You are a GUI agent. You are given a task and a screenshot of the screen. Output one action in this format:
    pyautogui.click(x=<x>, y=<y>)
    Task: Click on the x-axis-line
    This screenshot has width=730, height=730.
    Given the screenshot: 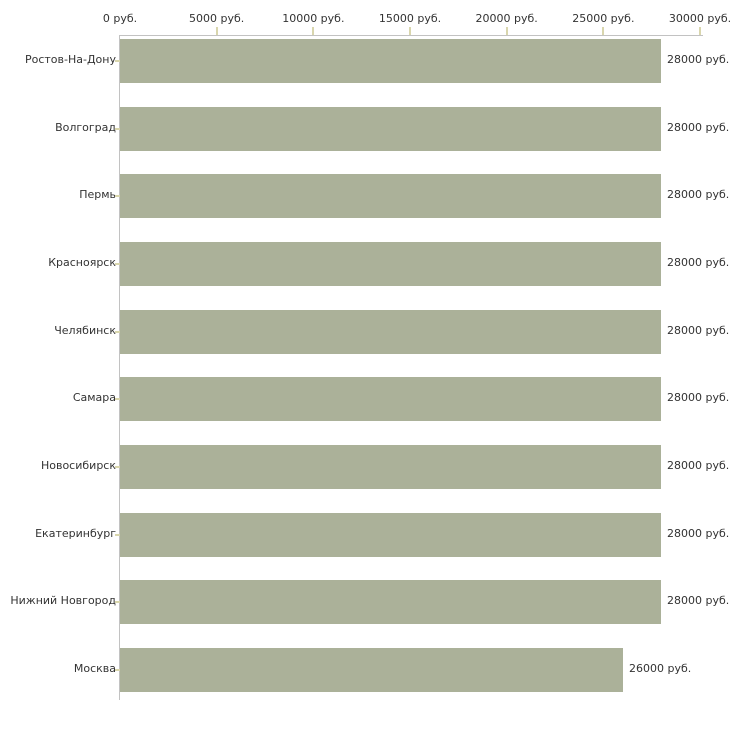 What is the action you would take?
    pyautogui.click(x=411, y=35)
    